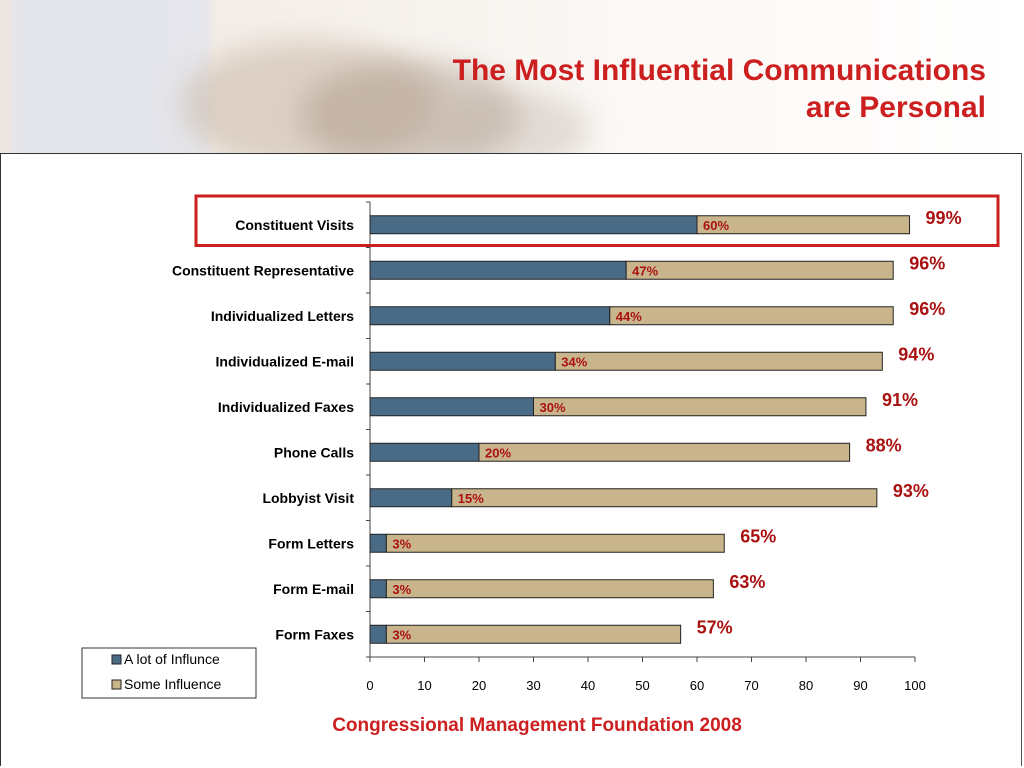 The width and height of the screenshot is (1024, 768). I want to click on slide-title-line-2: are Personal, so click(895, 107).